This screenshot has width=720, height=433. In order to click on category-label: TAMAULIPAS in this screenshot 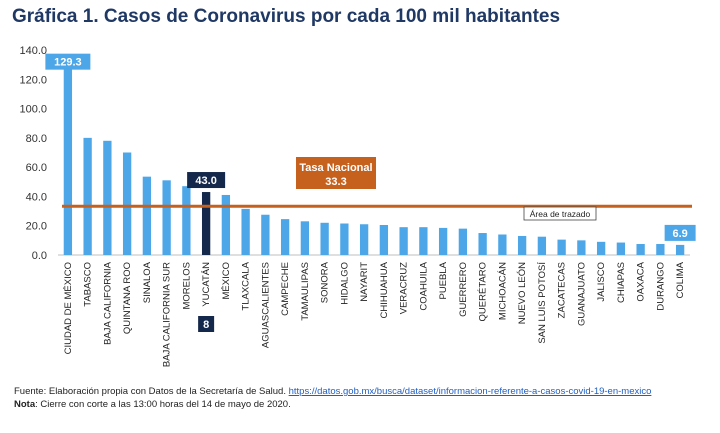, I will do `click(305, 291)`.